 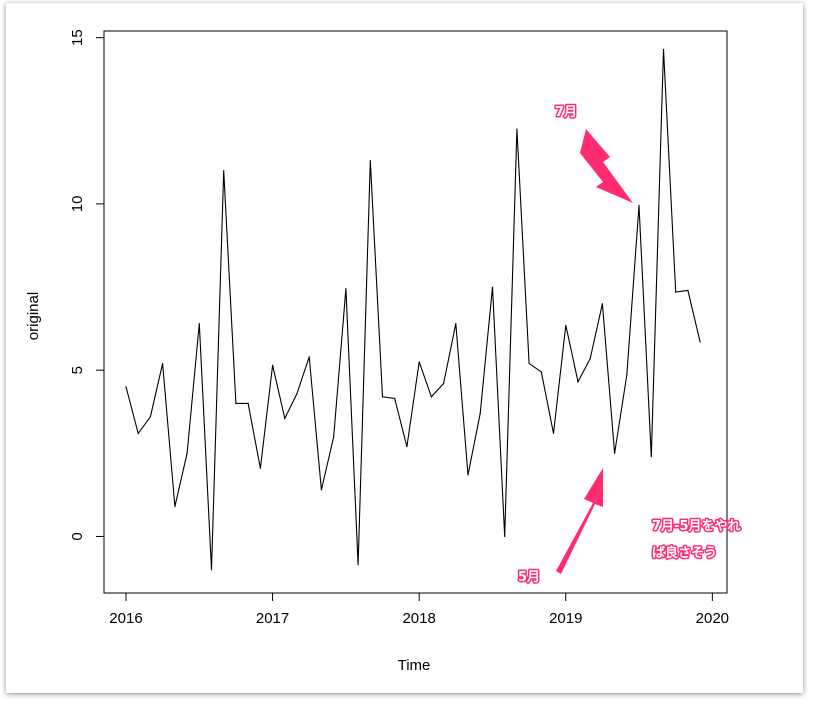 I want to click on y-tick-label: 5, so click(x=77, y=370).